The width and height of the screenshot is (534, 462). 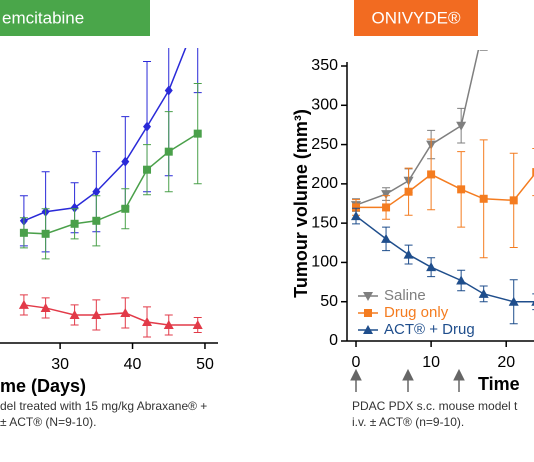 What do you see at coordinates (506, 362) in the screenshot?
I see `x-tick-label: 20` at bounding box center [506, 362].